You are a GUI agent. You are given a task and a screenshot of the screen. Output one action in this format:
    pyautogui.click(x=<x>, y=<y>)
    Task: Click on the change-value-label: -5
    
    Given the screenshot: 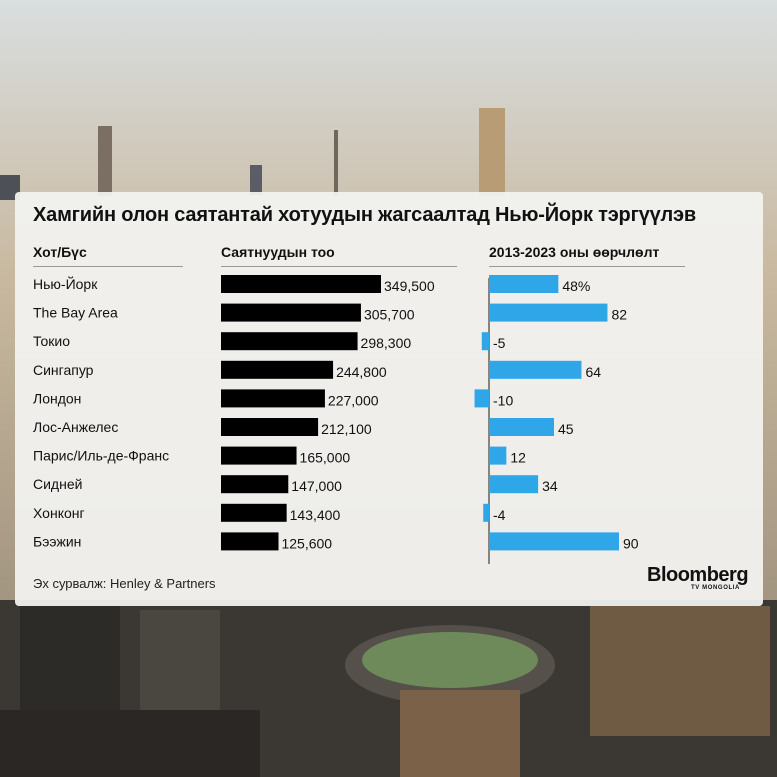 What is the action you would take?
    pyautogui.click(x=499, y=343)
    